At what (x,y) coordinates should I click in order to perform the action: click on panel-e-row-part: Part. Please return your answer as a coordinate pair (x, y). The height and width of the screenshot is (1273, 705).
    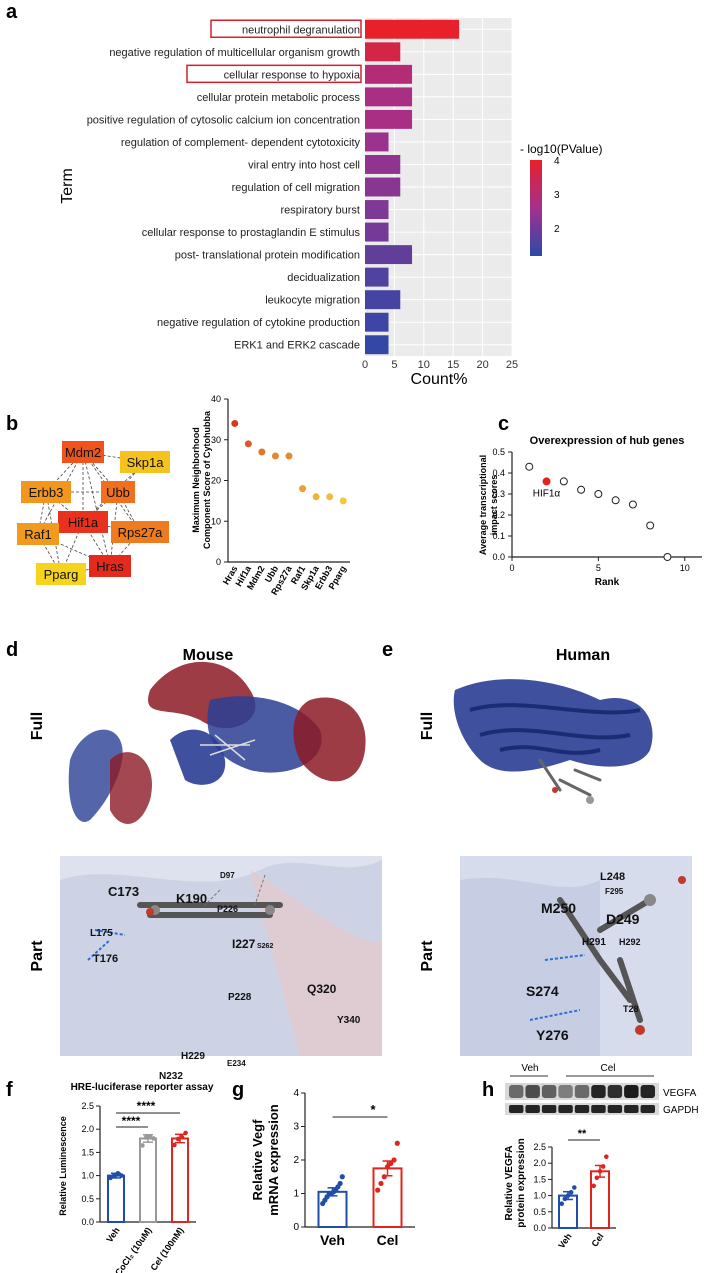
    Looking at the image, I should click on (427, 956).